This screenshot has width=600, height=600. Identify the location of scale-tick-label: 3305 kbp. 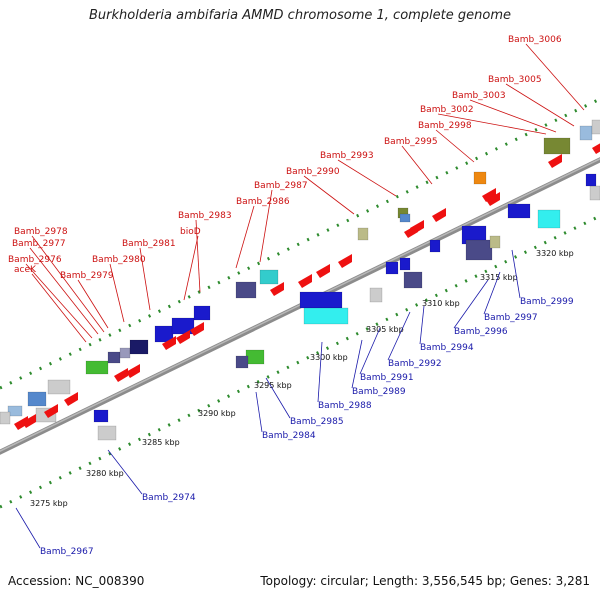
(385, 329).